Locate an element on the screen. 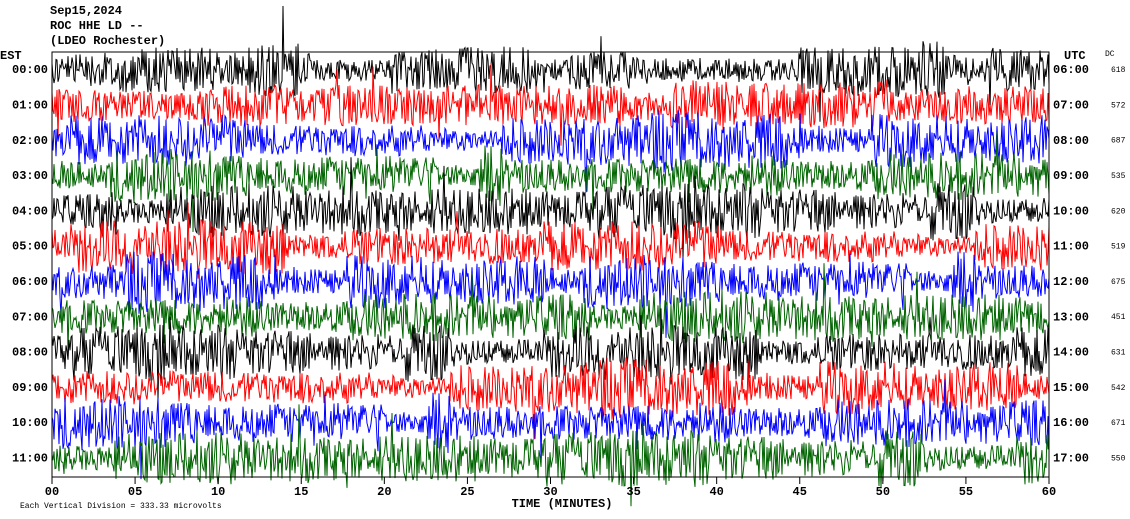  left-time-label: 07:00 is located at coordinates (30, 317).